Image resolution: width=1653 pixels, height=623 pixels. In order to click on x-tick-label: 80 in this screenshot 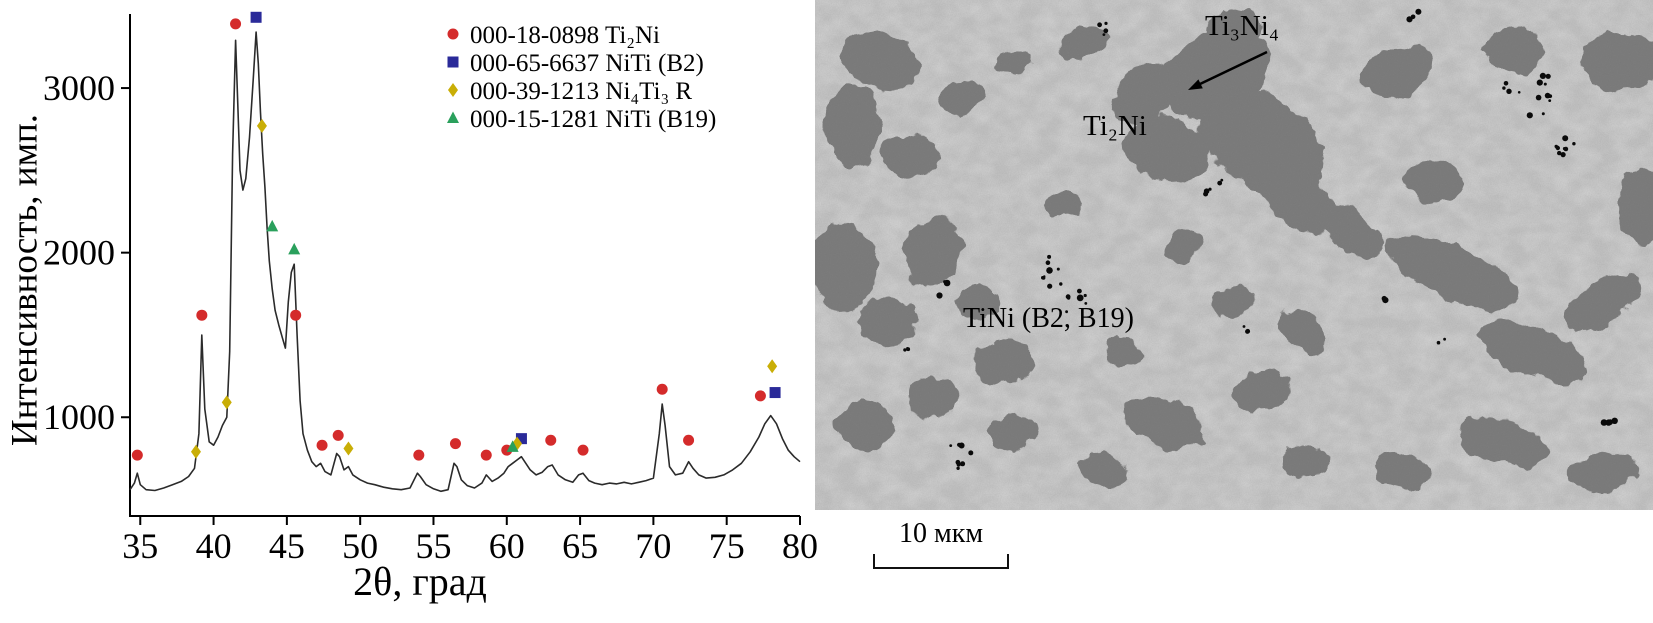, I will do `click(800, 546)`.